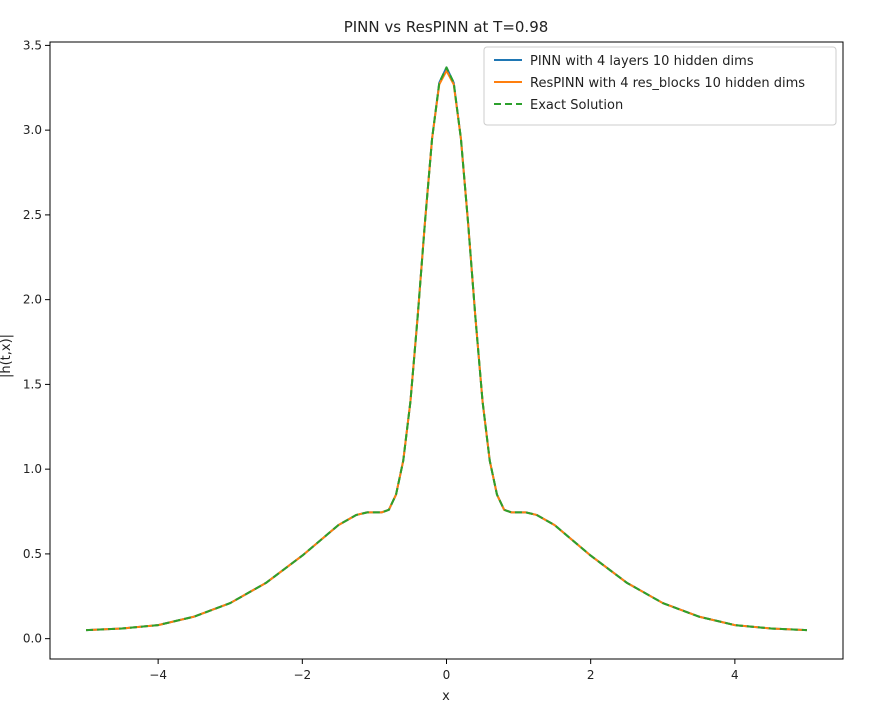 This screenshot has width=883, height=727. Describe the element at coordinates (7, 356) in the screenshot. I see `y-axis-label: |h(t,x)|` at that location.